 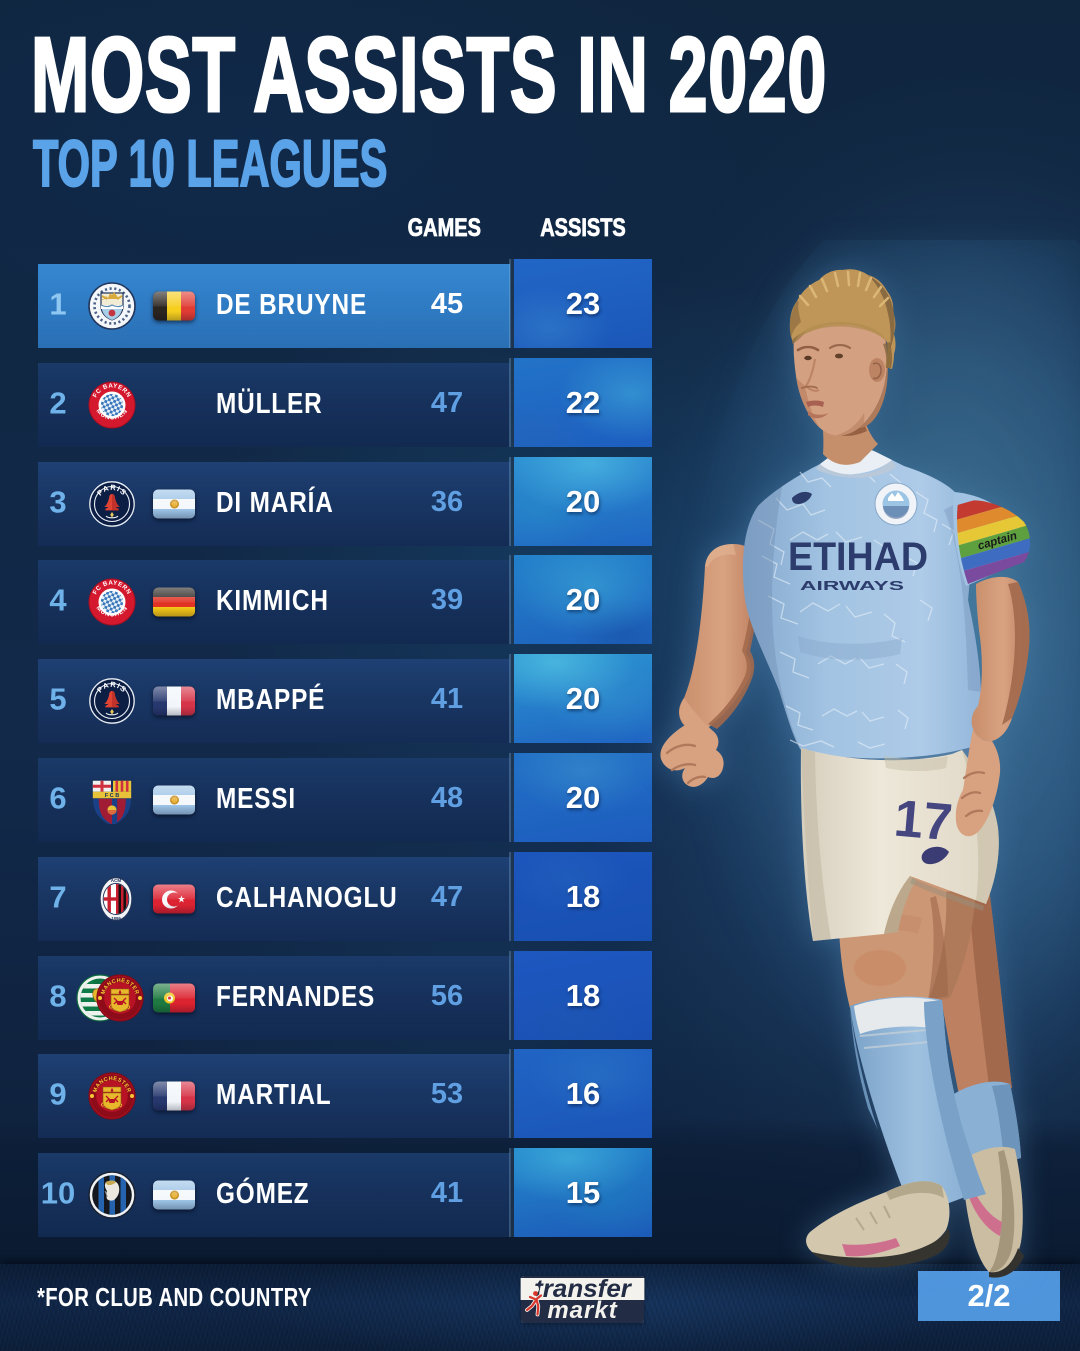 I want to click on svg-text: 1899, so click(x=116, y=918).